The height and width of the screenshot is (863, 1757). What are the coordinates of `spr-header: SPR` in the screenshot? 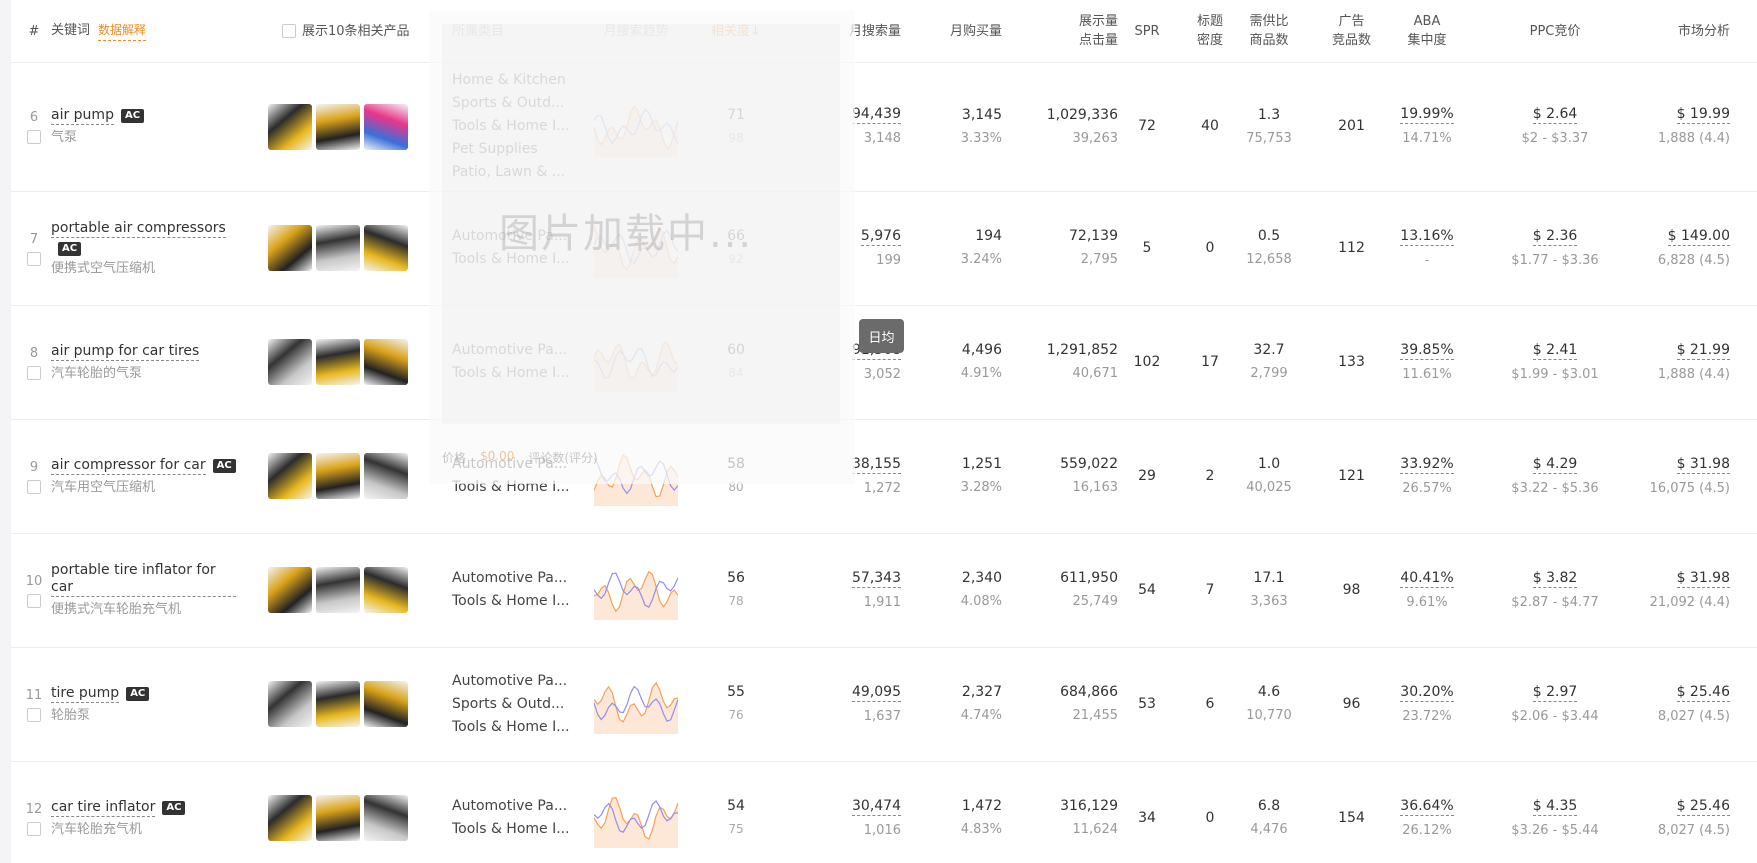 It's located at (1147, 31).